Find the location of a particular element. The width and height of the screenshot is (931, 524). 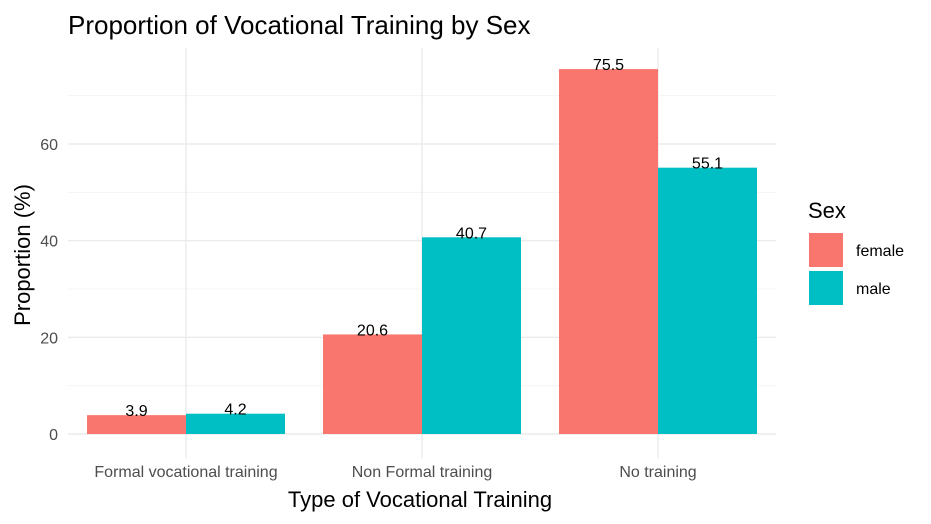

data-label: 75.5 is located at coordinates (608, 65).